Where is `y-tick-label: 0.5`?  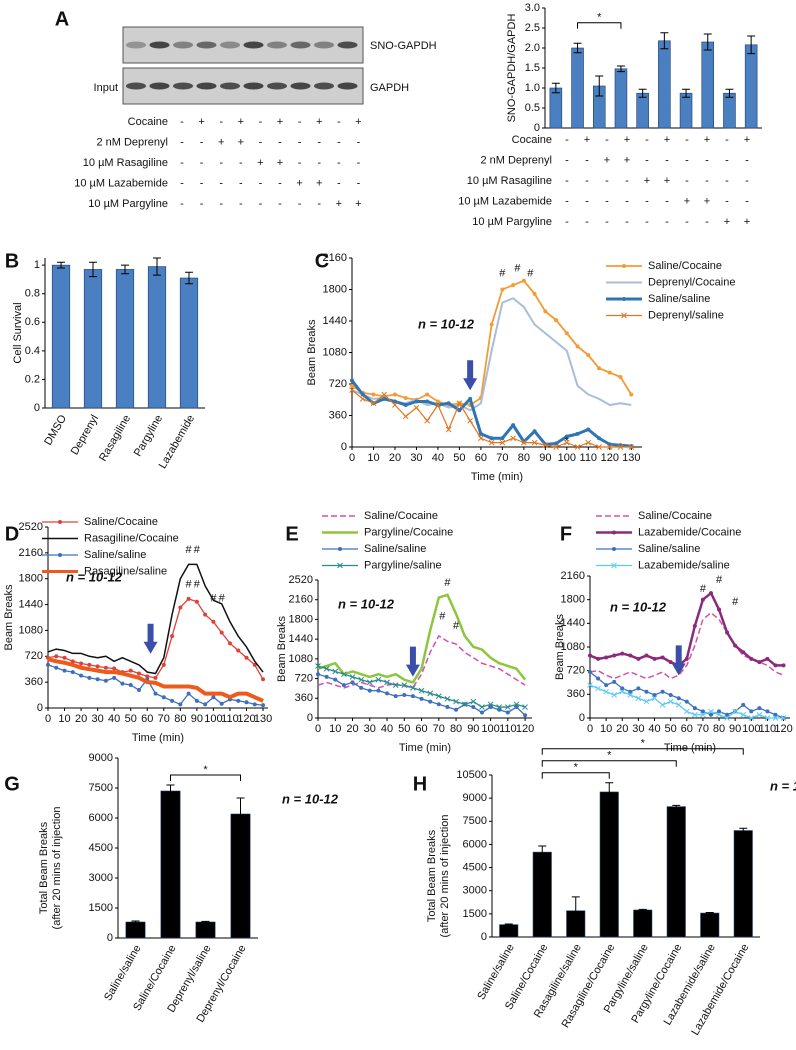
y-tick-label: 0.5 is located at coordinates (532, 108).